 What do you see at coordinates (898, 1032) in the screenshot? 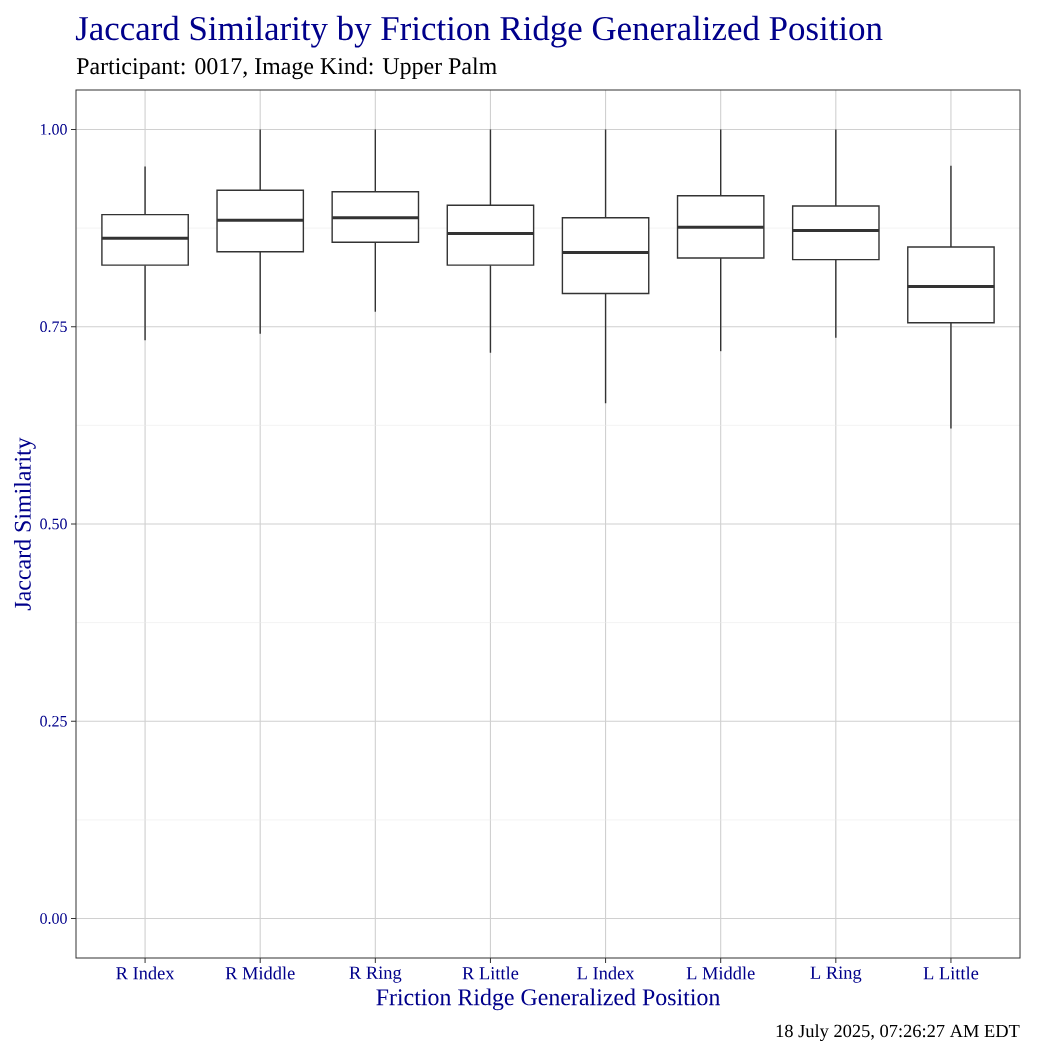
I see `text: 18 July 2025, 07:26:27 AM EDT` at bounding box center [898, 1032].